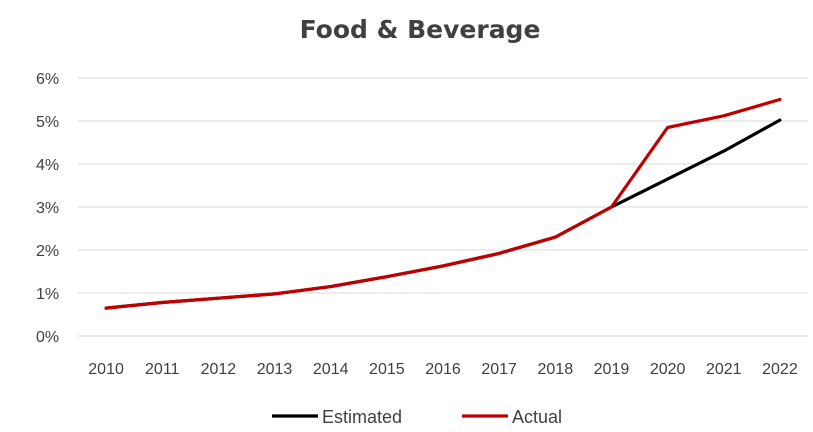  Describe the element at coordinates (499, 369) in the screenshot. I see `x-tick-label: 2017` at that location.